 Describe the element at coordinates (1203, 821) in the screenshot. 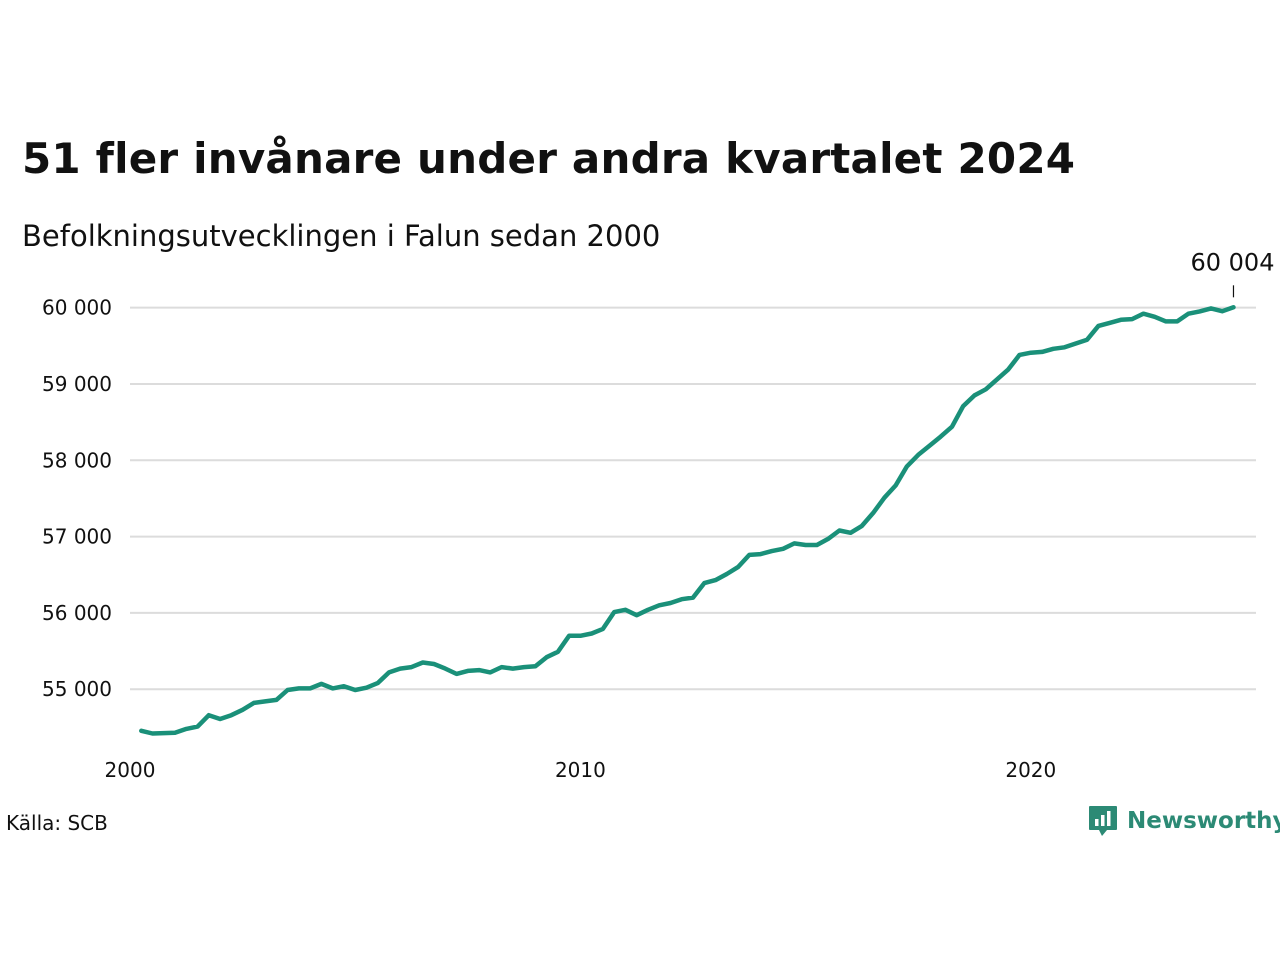

I see `brand-name: Newsworthy` at that location.